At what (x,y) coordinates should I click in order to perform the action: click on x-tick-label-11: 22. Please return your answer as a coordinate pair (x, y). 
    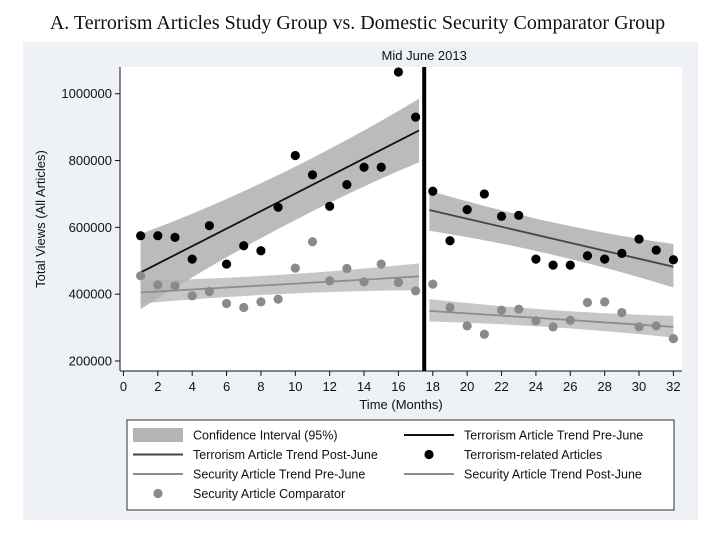
    Looking at the image, I should click on (501, 386).